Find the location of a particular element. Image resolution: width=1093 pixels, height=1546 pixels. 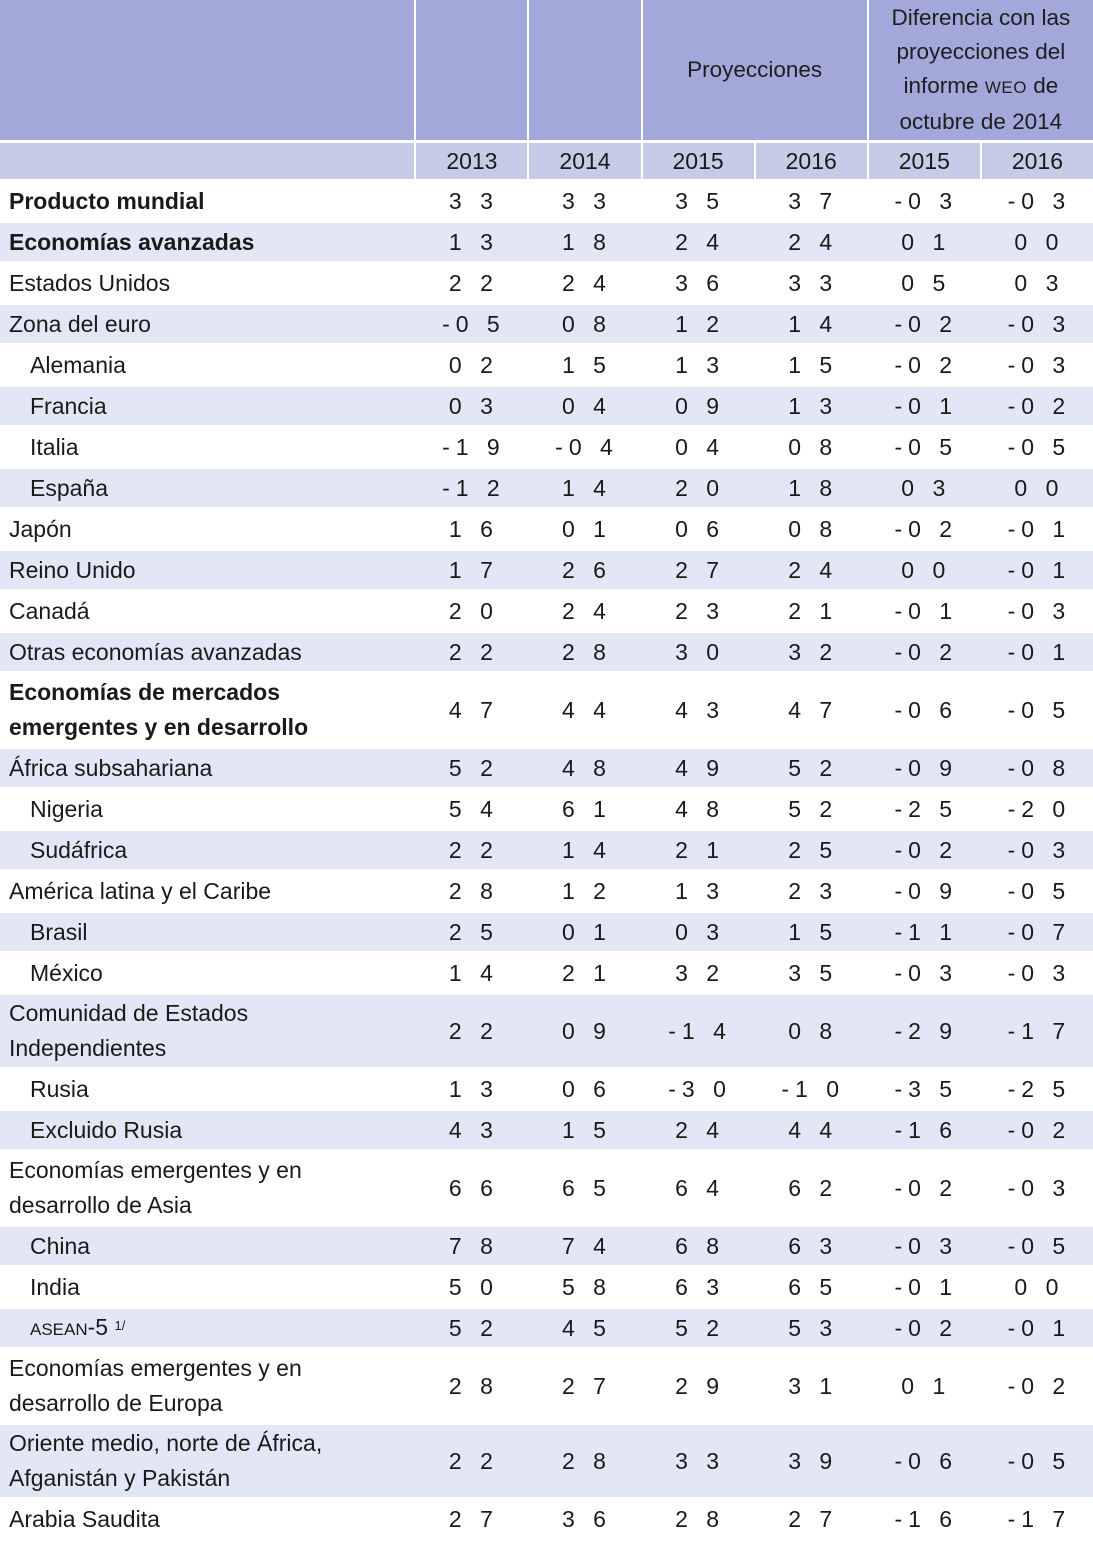

row-value: 6 8 is located at coordinates (697, 1247).